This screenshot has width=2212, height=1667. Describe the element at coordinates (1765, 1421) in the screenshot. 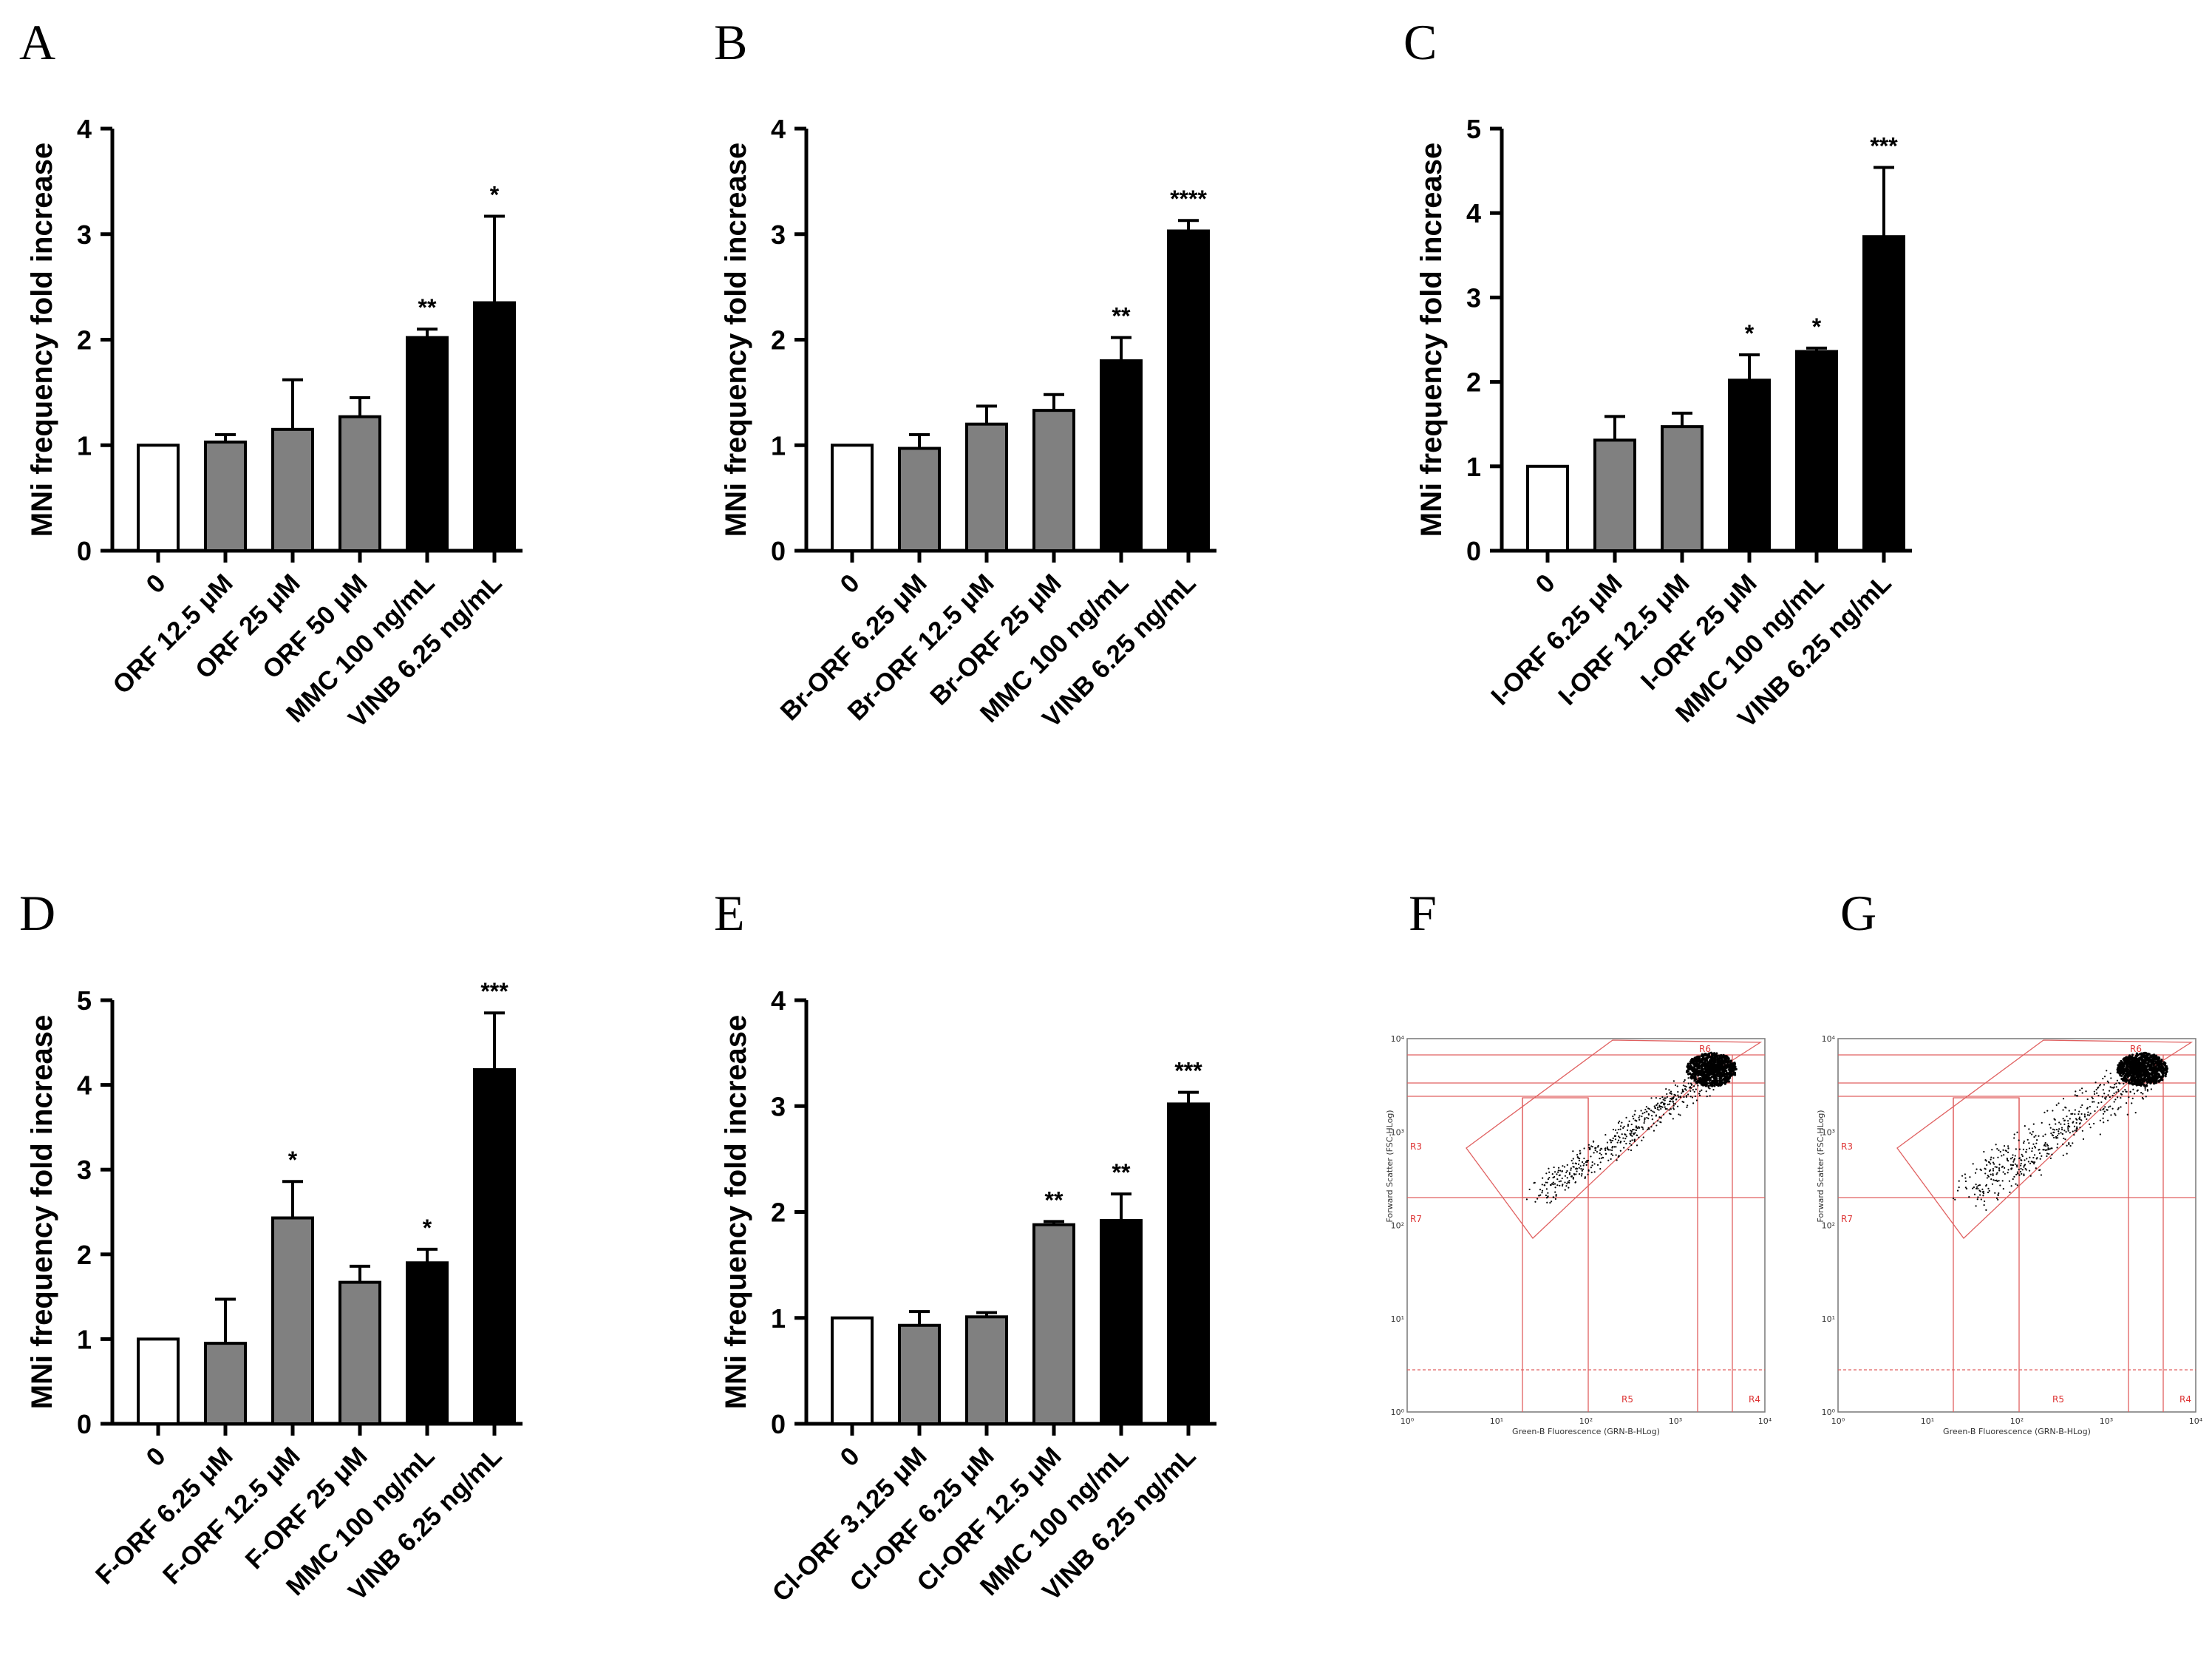

I see `flow-x-tick-label: 10⁴` at that location.